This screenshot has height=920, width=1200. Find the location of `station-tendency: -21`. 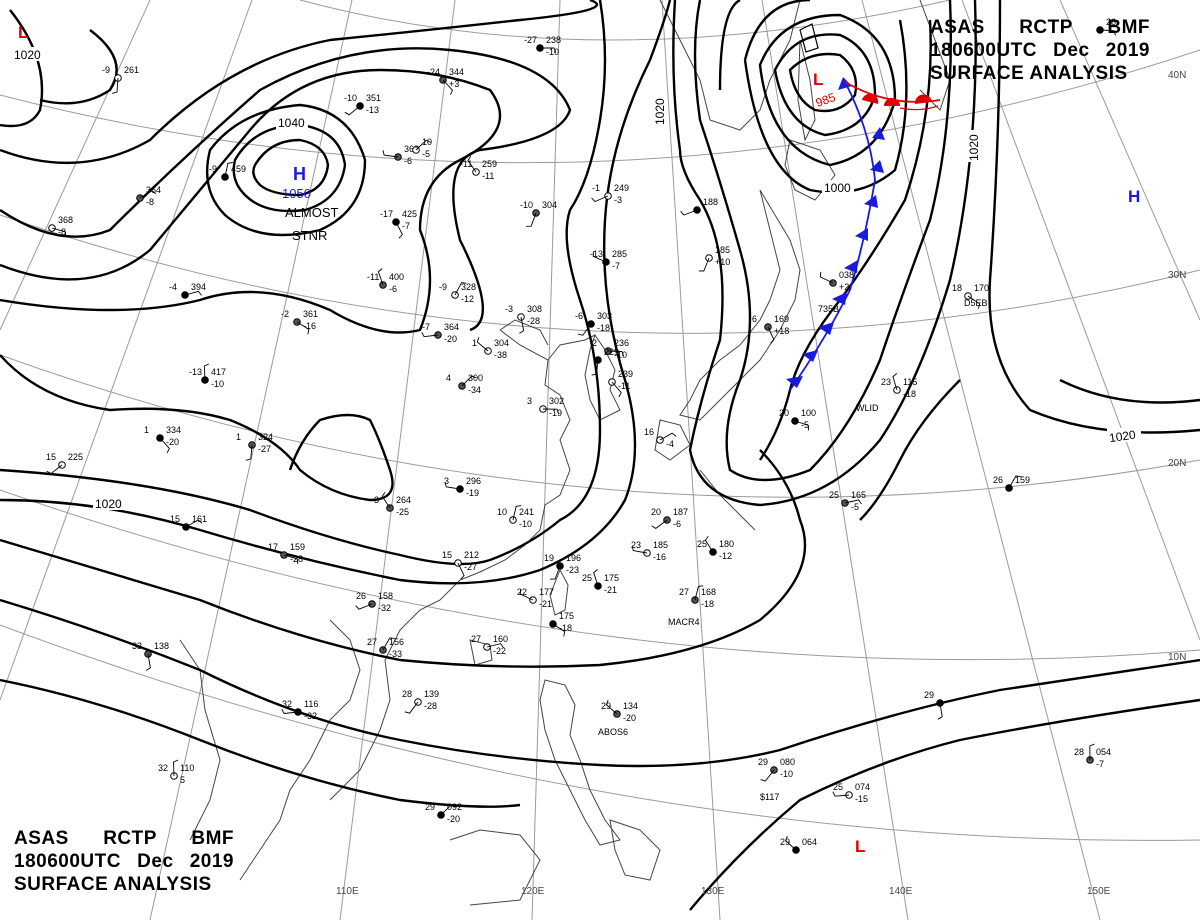

station-tendency: -21 is located at coordinates (545, 604).